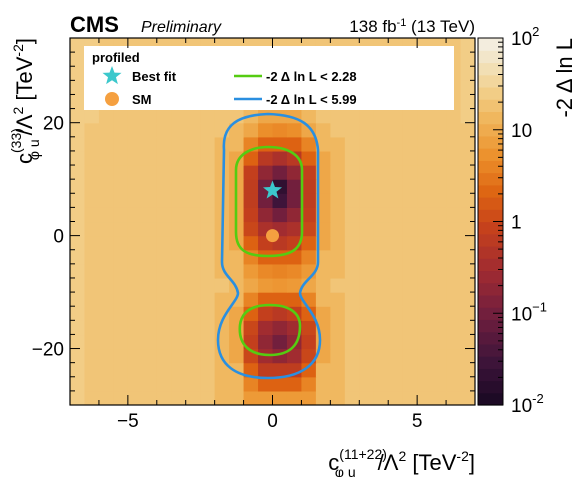 This screenshot has height=477, width=580. Describe the element at coordinates (529, 312) in the screenshot. I see `colorbar-tick-label: 10−1` at that location.